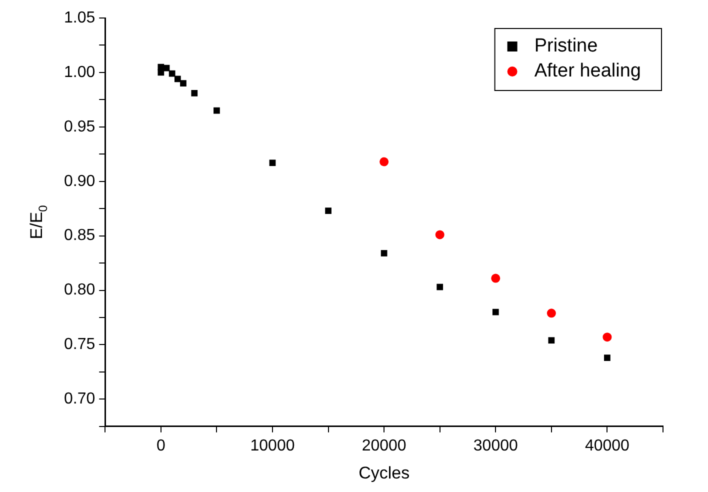 The width and height of the screenshot is (708, 492). Describe the element at coordinates (566, 46) in the screenshot. I see `legend-label: Pristine` at that location.